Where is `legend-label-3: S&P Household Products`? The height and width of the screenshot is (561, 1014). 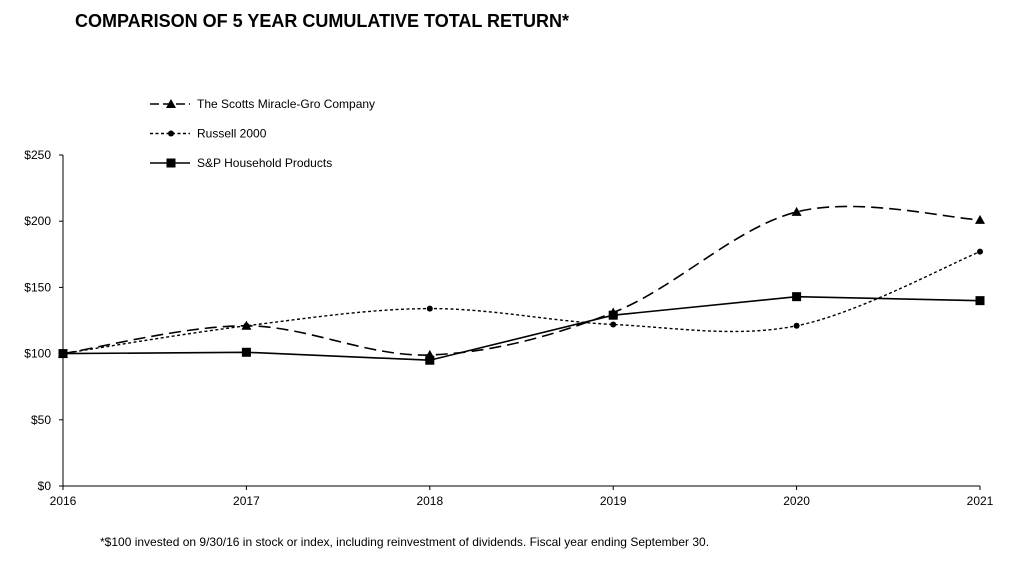
legend-label-3: S&P Household Products is located at coordinates (264, 163).